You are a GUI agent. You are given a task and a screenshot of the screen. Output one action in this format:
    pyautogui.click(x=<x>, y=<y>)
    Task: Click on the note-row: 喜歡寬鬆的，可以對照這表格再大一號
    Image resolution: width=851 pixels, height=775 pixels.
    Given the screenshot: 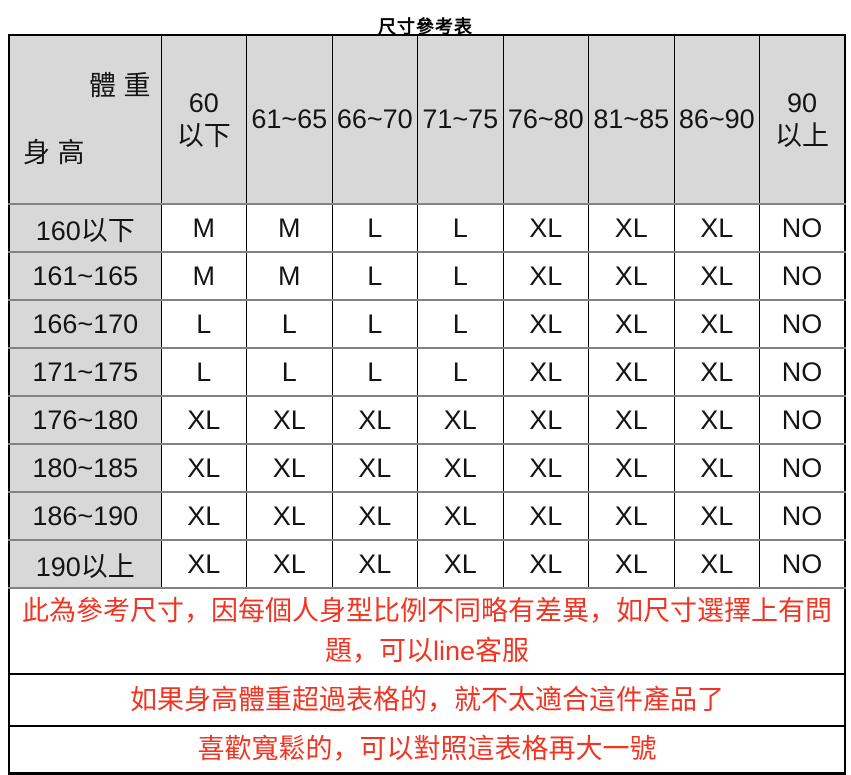 What is the action you would take?
    pyautogui.click(x=427, y=749)
    